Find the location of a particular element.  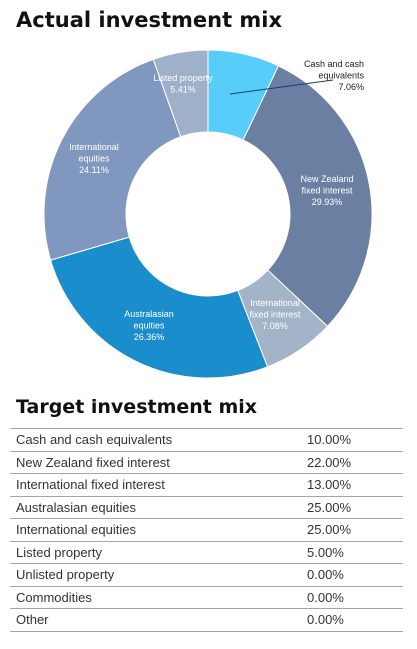

table-row: Cash and cash equivalents 10.00% is located at coordinates (206, 440).